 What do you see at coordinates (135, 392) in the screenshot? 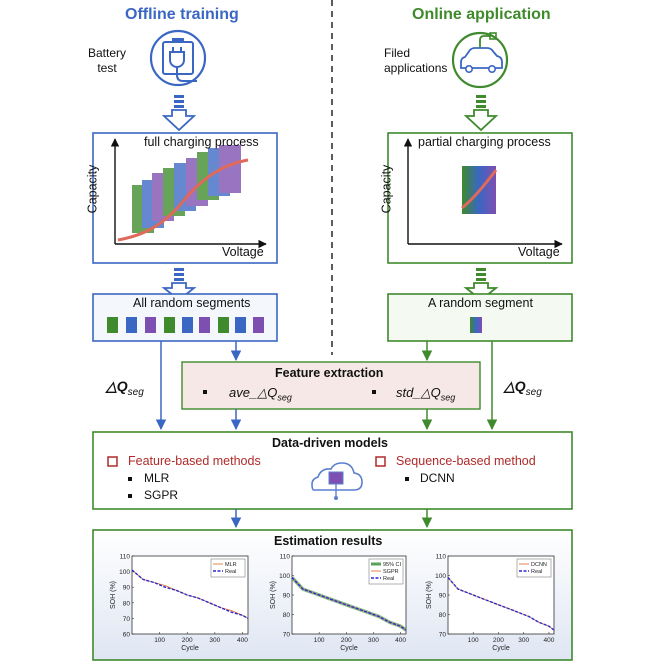
I see `delta-q-left-sub: seg` at bounding box center [135, 392].